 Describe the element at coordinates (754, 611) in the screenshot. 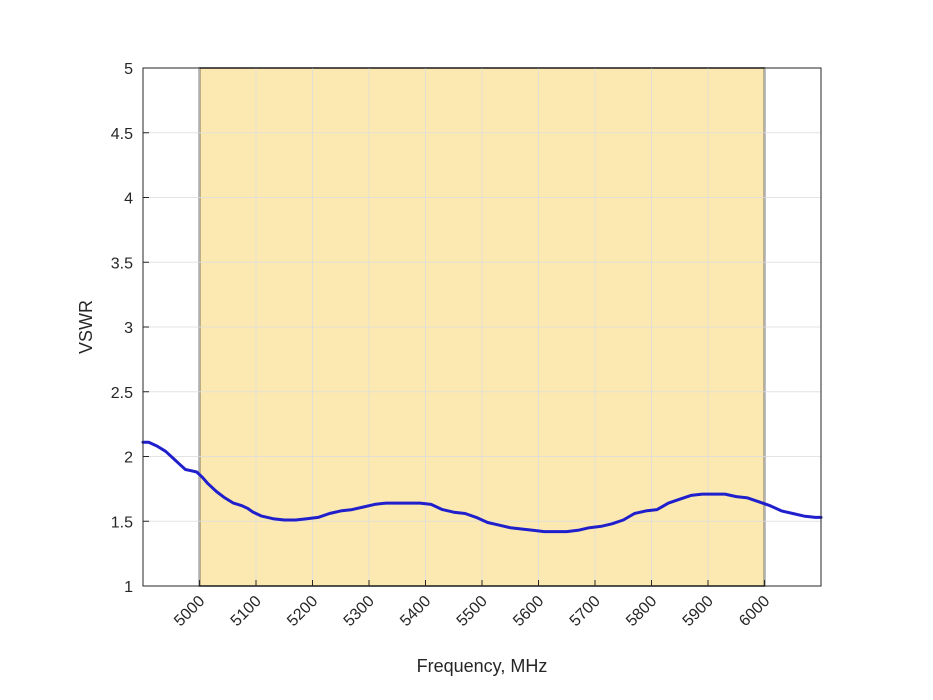

I see `x-tick-label: 6000` at that location.